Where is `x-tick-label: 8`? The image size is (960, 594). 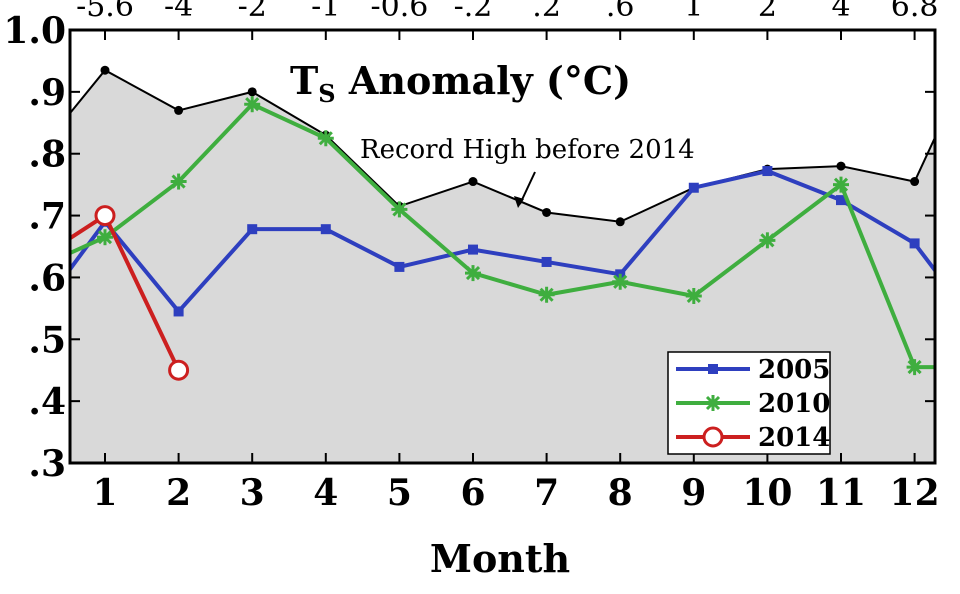
x-tick-label: 8 is located at coordinates (620, 493).